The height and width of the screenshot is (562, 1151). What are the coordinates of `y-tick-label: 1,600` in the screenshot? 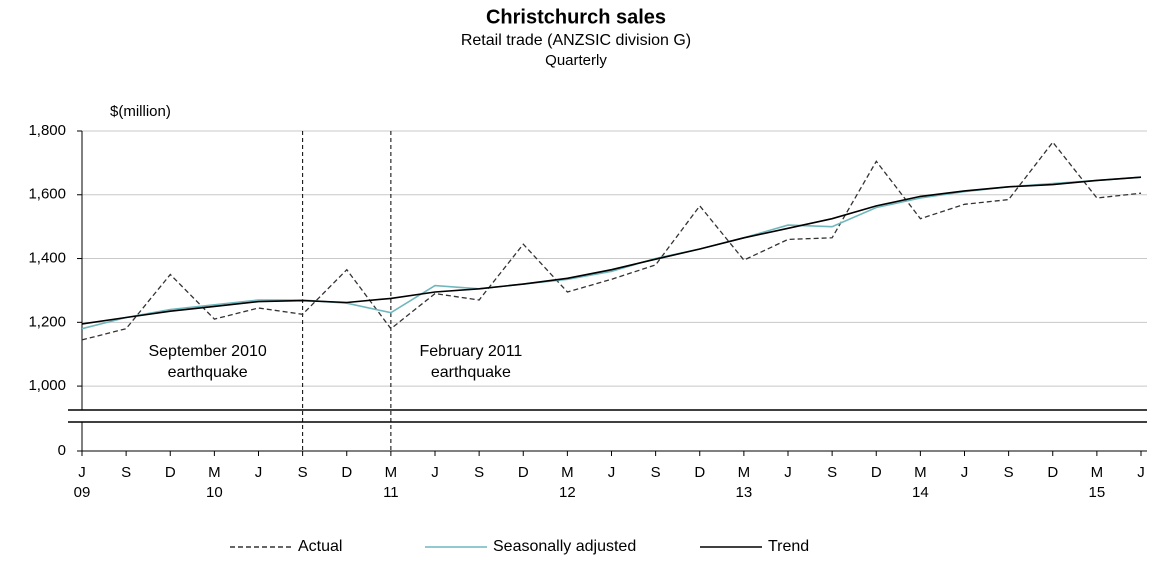 It's located at (47, 194).